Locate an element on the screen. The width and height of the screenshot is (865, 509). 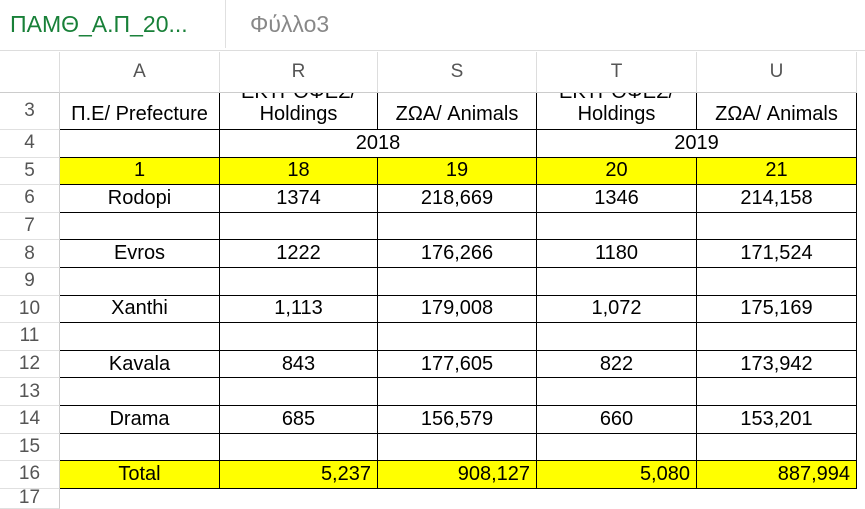
cell: 822 is located at coordinates (617, 364).